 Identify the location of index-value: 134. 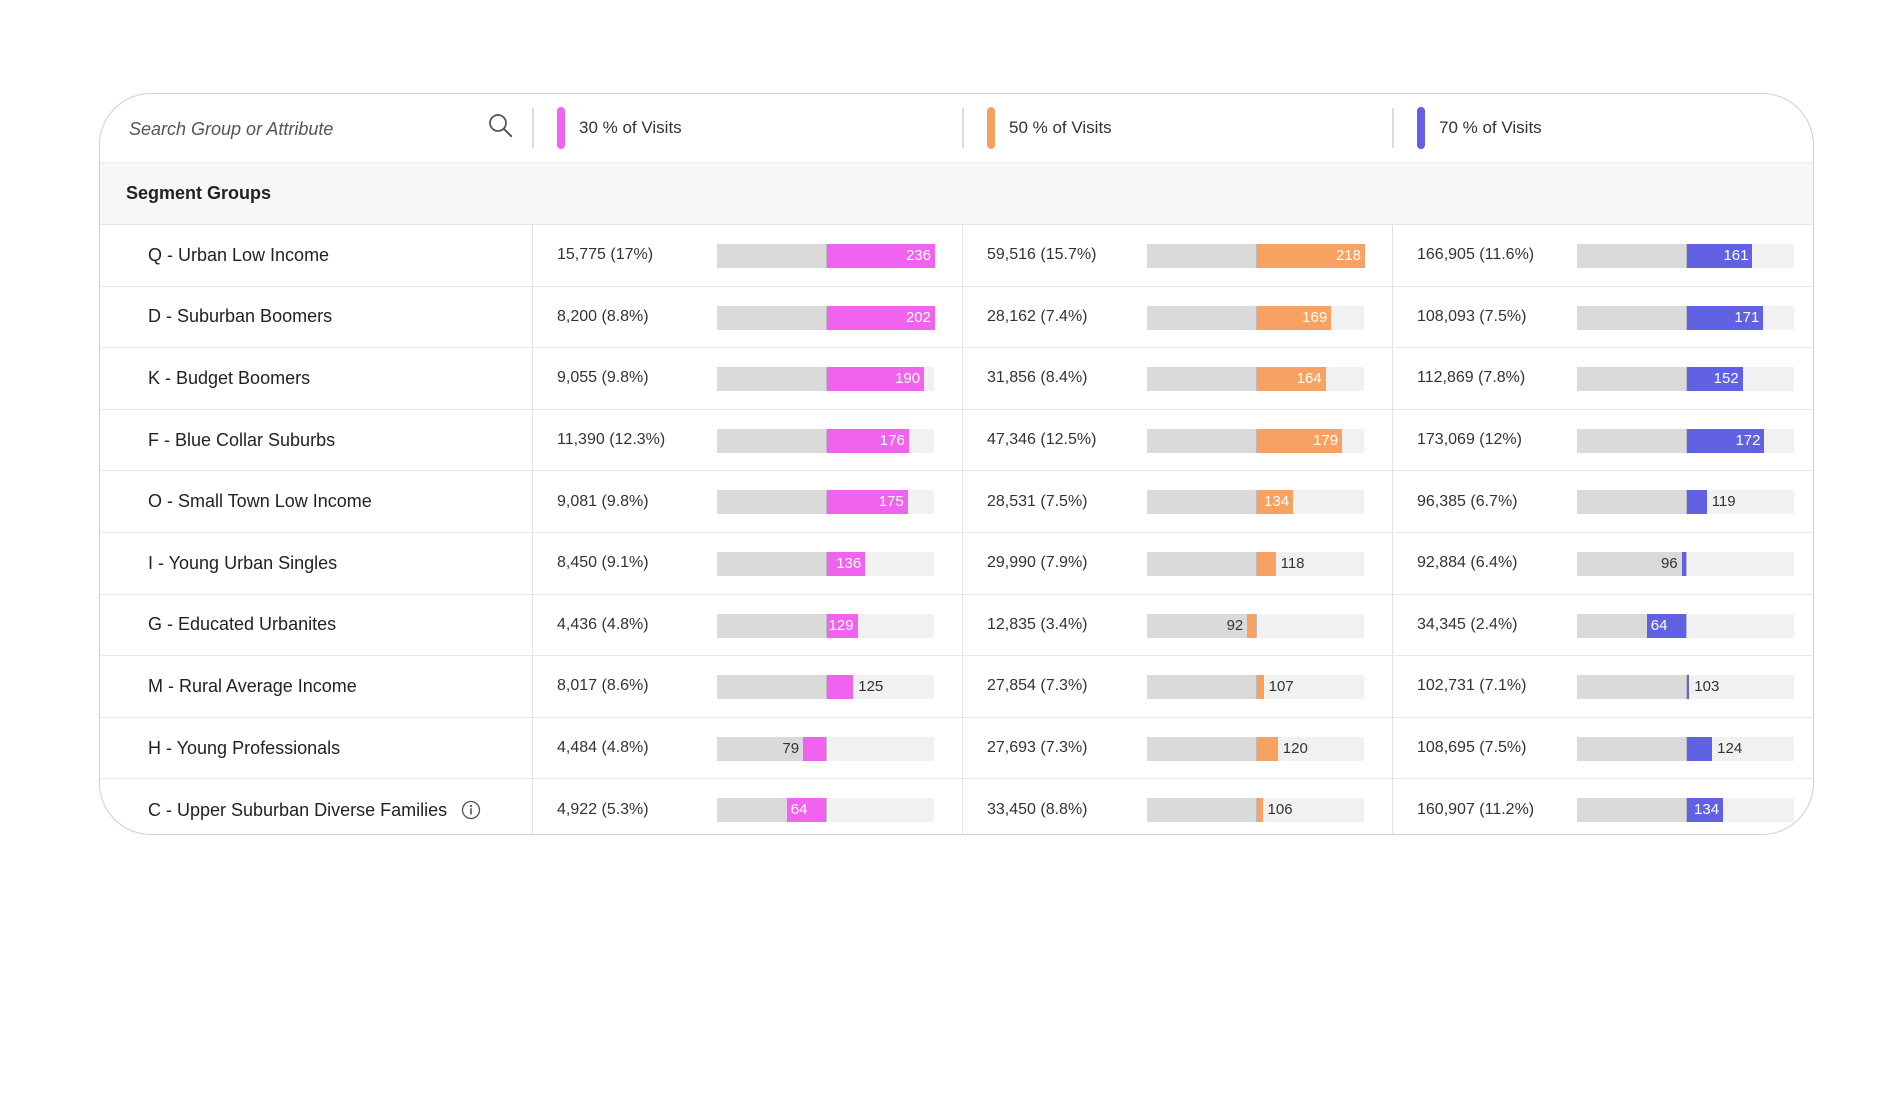
(1707, 810).